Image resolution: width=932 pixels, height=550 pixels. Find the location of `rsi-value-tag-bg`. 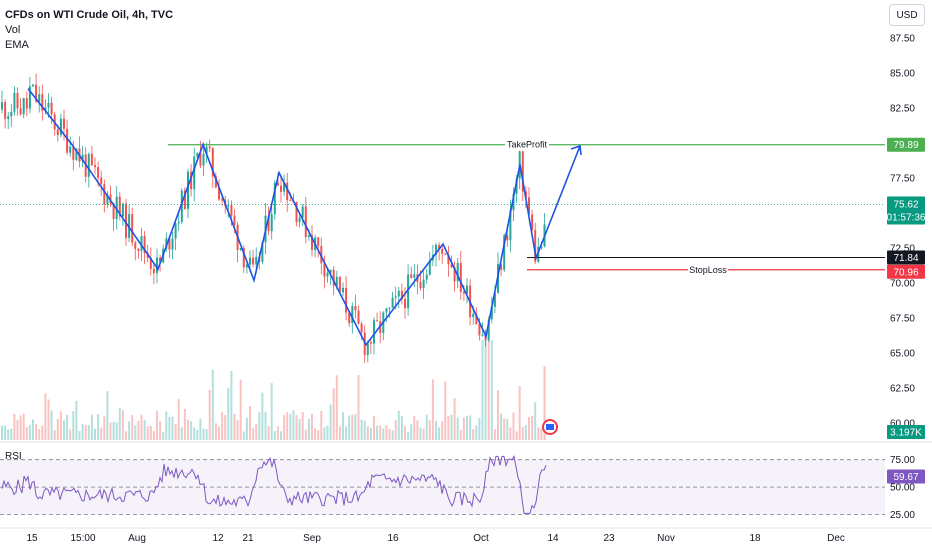

rsi-value-tag-bg is located at coordinates (906, 476).